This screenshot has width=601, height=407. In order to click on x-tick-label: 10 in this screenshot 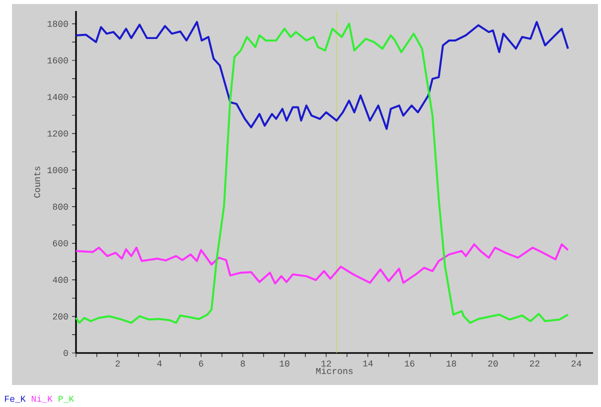, I will do `click(285, 363)`.